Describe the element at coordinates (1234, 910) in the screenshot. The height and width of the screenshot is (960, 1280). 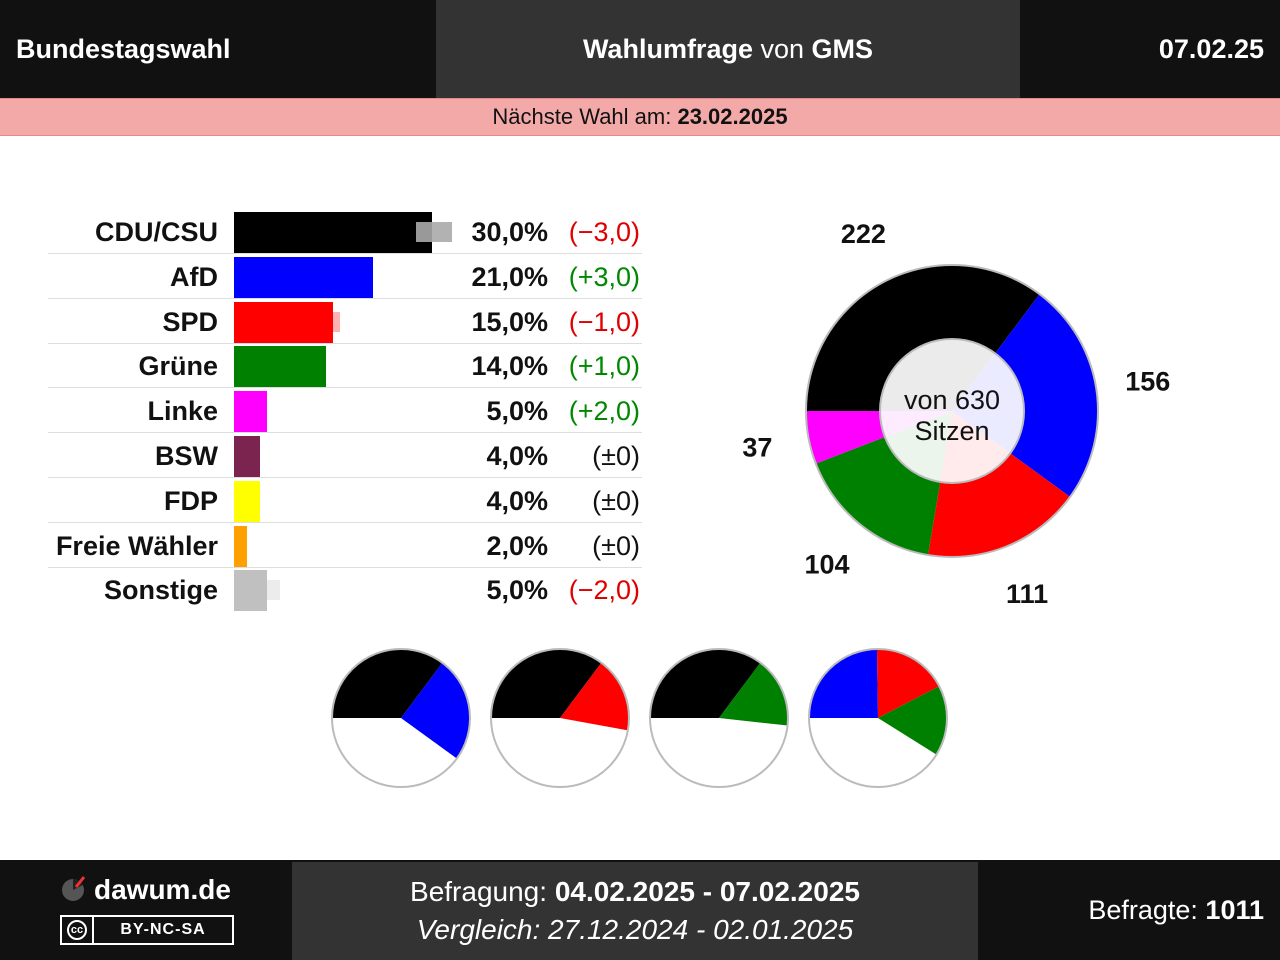
I see `respondents-count: 1011` at that location.